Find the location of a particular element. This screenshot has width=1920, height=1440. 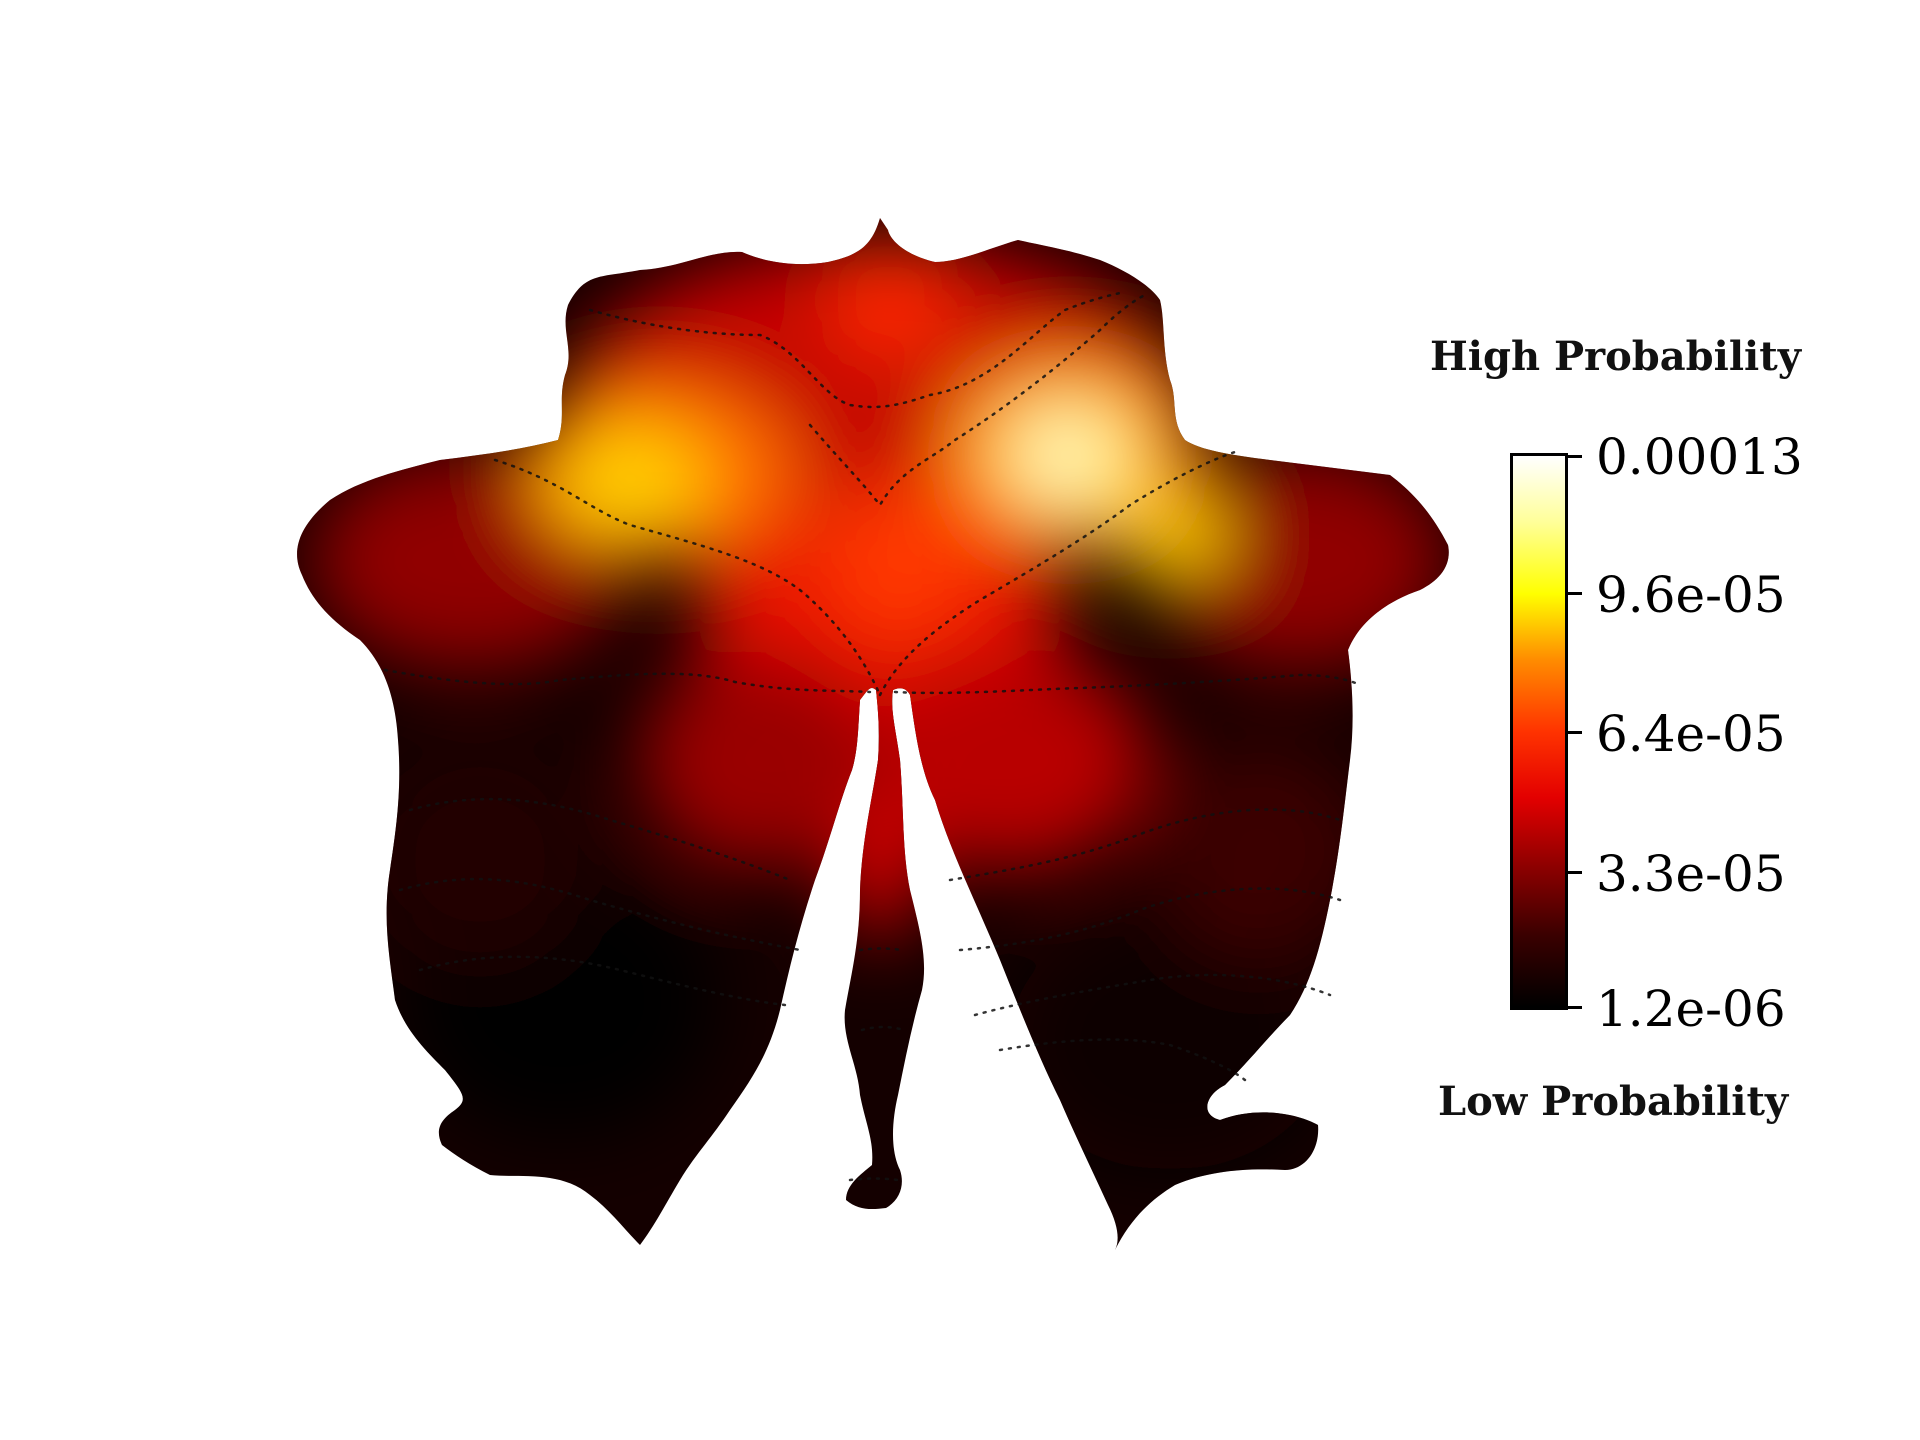

colorbar-tick-label: 0.00013 is located at coordinates (1699, 457).